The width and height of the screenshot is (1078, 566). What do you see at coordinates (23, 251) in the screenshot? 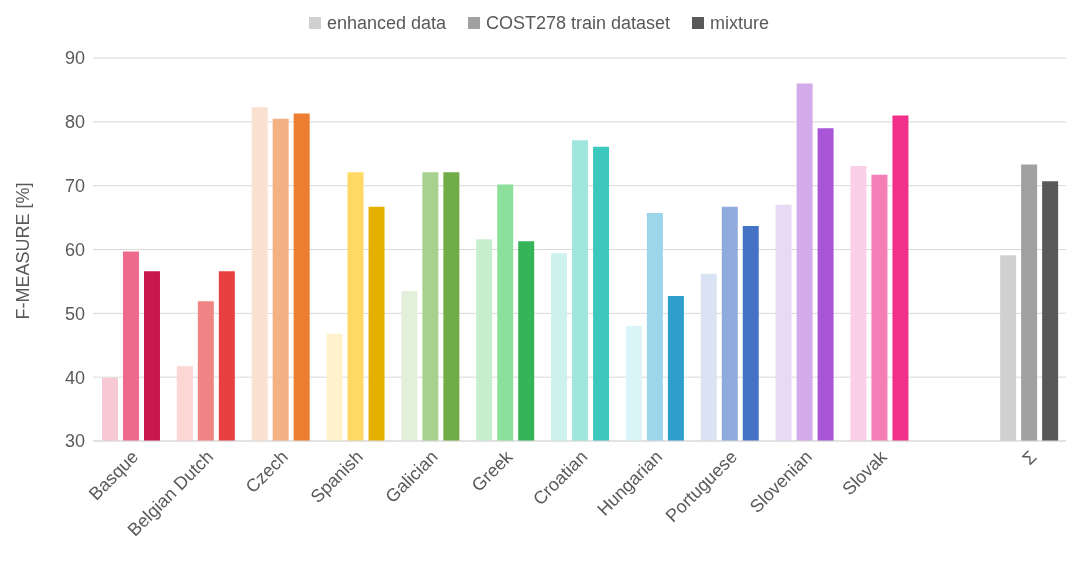
I see `y-axis-title: F-MEASURE [%]` at bounding box center [23, 251].